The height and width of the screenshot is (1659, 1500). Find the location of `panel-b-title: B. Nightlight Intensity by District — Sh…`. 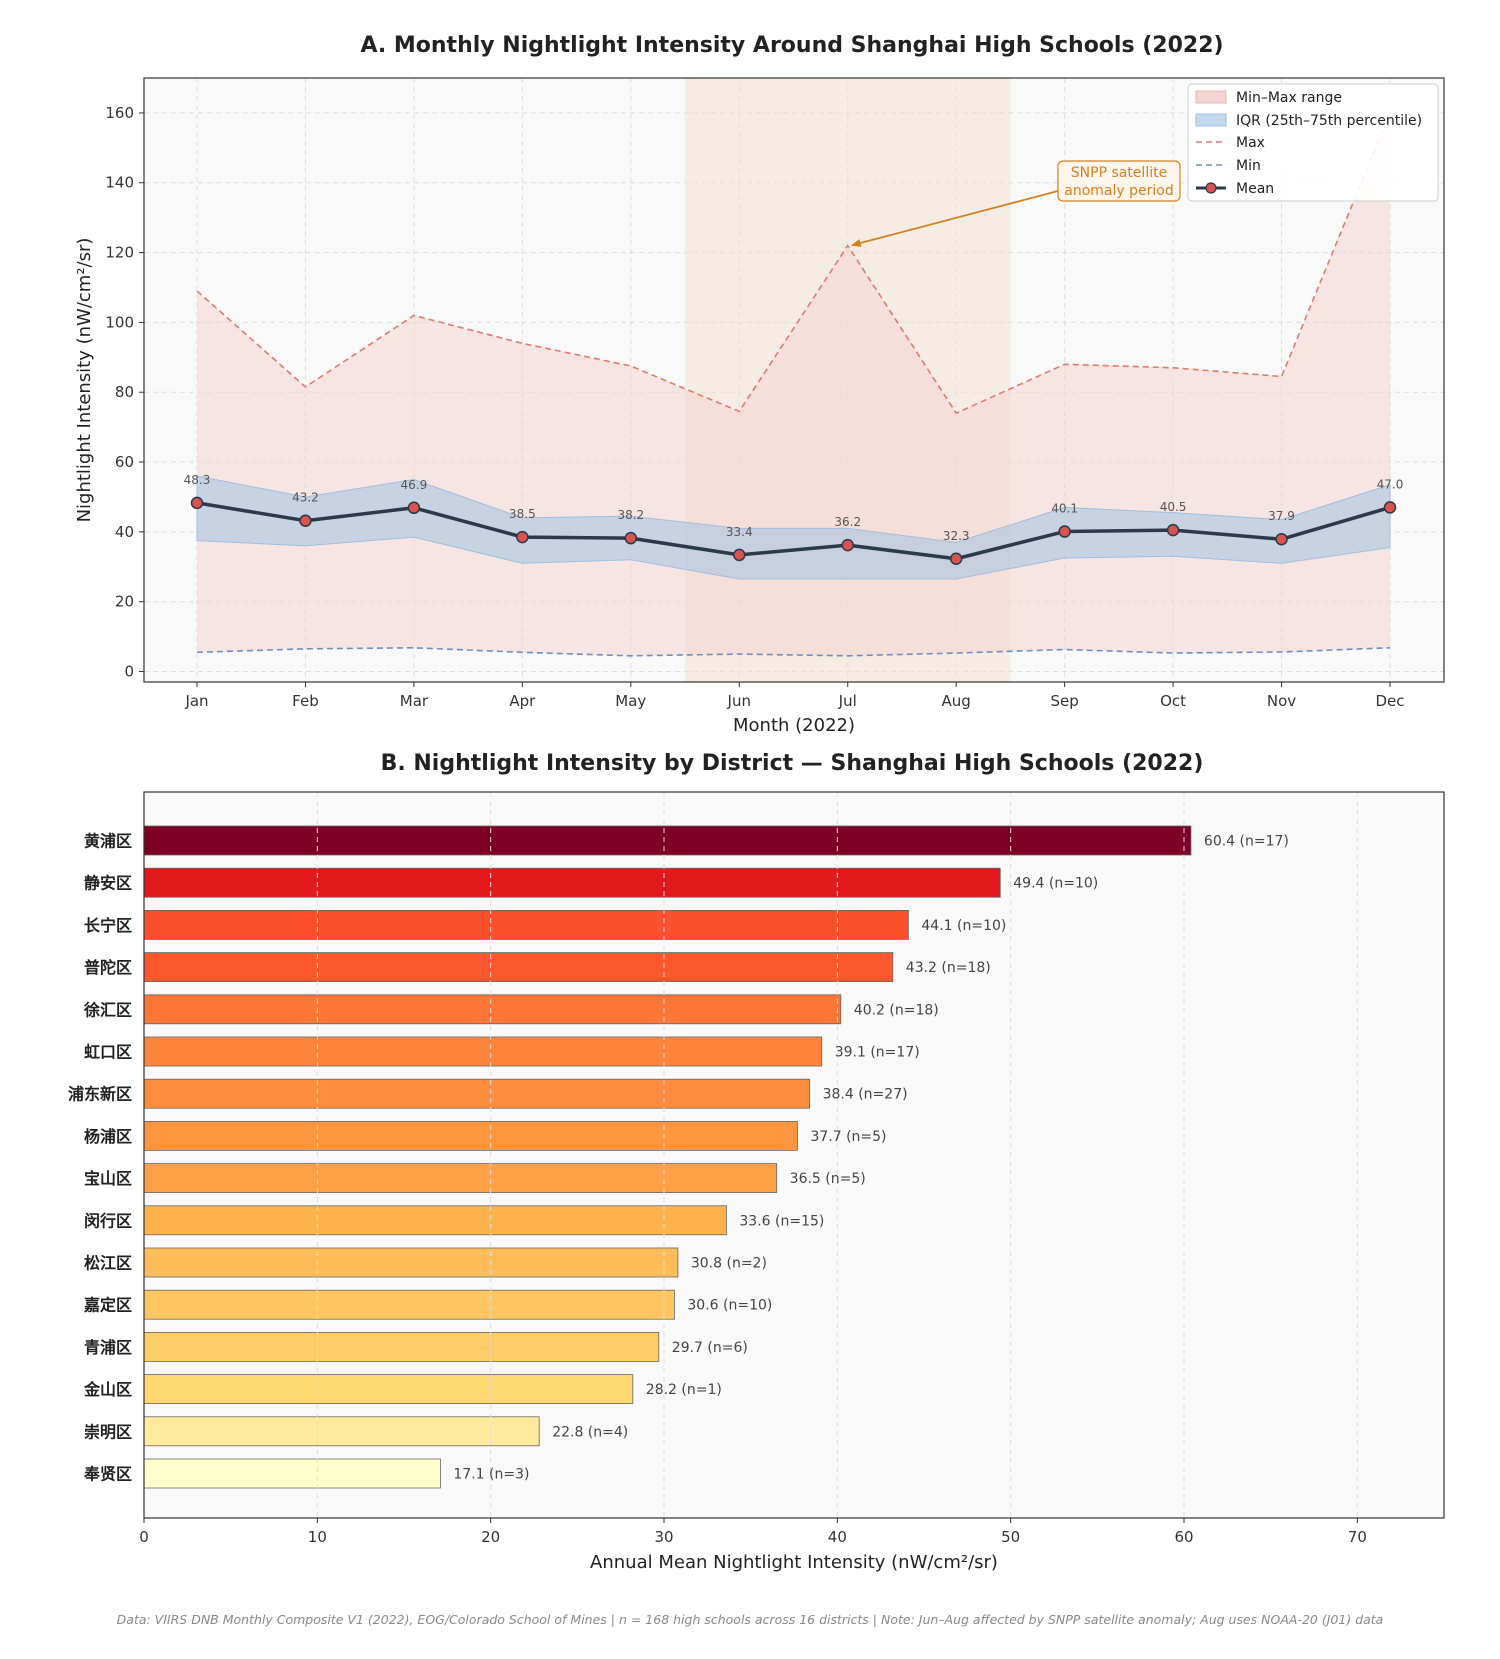

panel-b-title: B. Nightlight Intensity by District — Sh… is located at coordinates (792, 763).